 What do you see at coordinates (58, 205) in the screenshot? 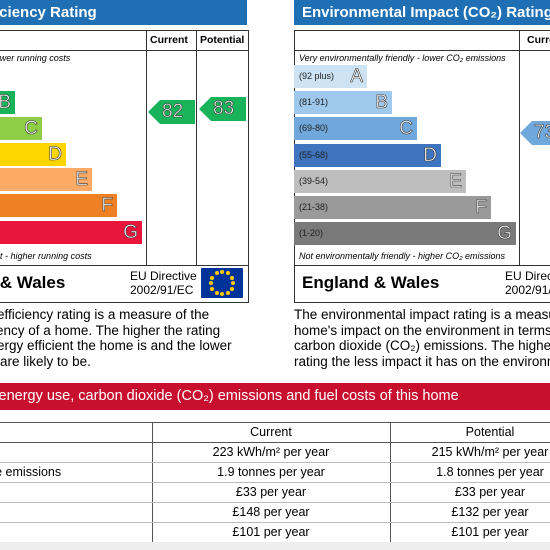
I see `rating-band: F` at bounding box center [58, 205].